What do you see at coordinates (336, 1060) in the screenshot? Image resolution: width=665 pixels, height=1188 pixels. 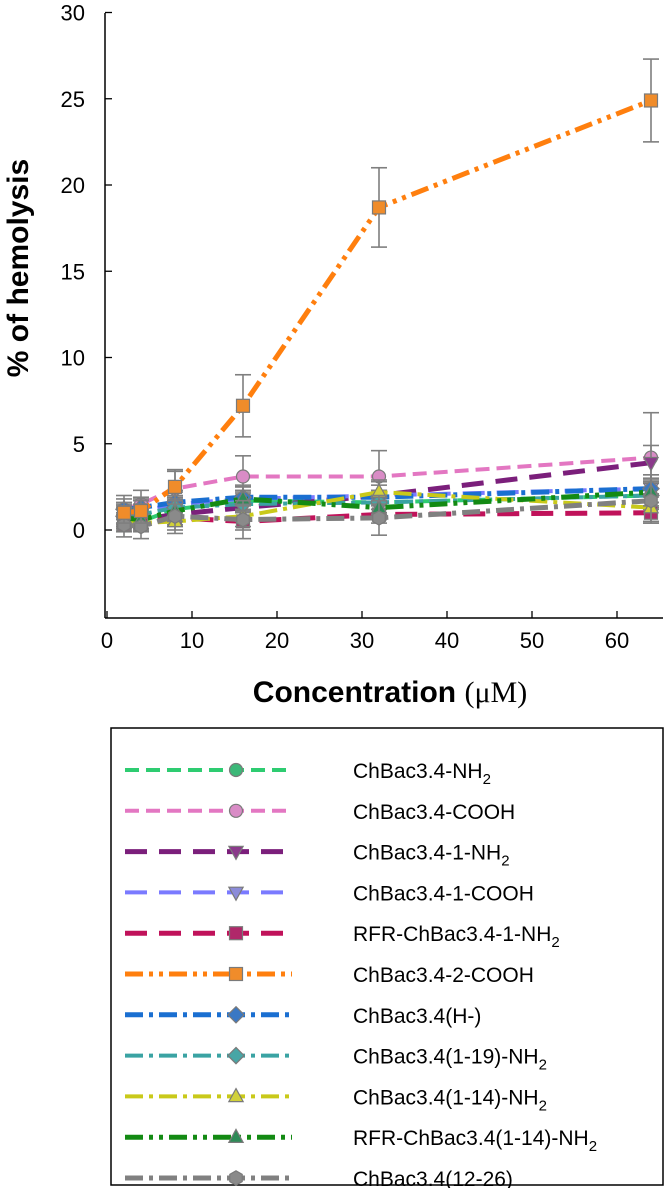 I see `legend-item: ChBac3.4(1-19)-NH2` at bounding box center [336, 1060].